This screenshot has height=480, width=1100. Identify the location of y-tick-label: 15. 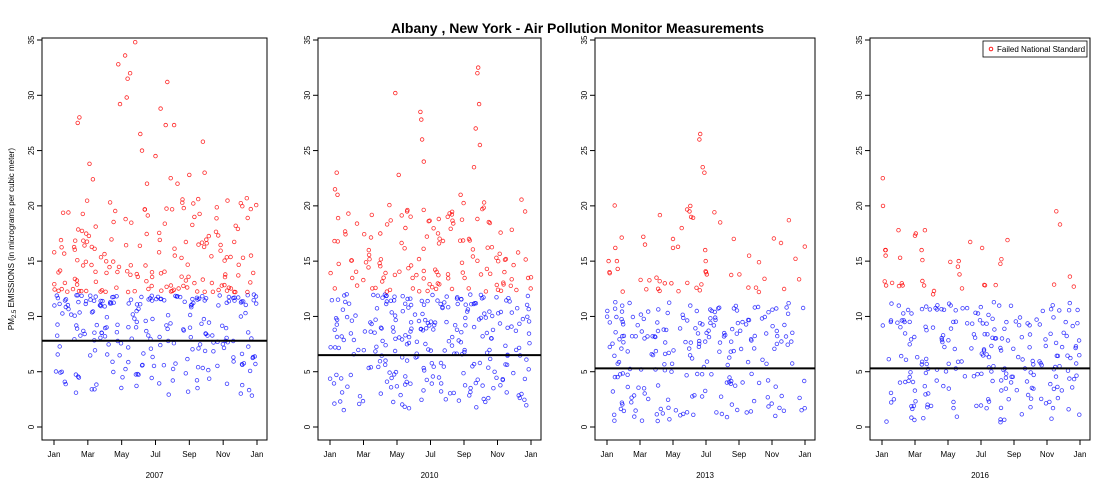
(31, 260).